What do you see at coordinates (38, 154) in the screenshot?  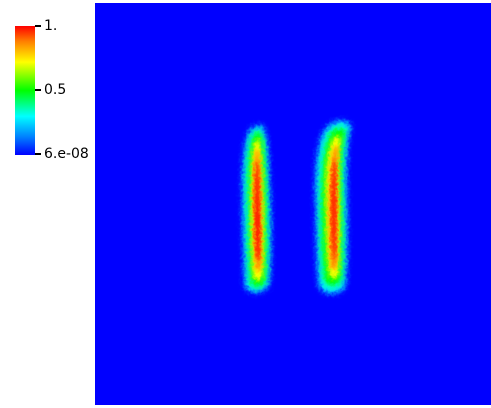 I see `colorbar-tick-min` at bounding box center [38, 154].